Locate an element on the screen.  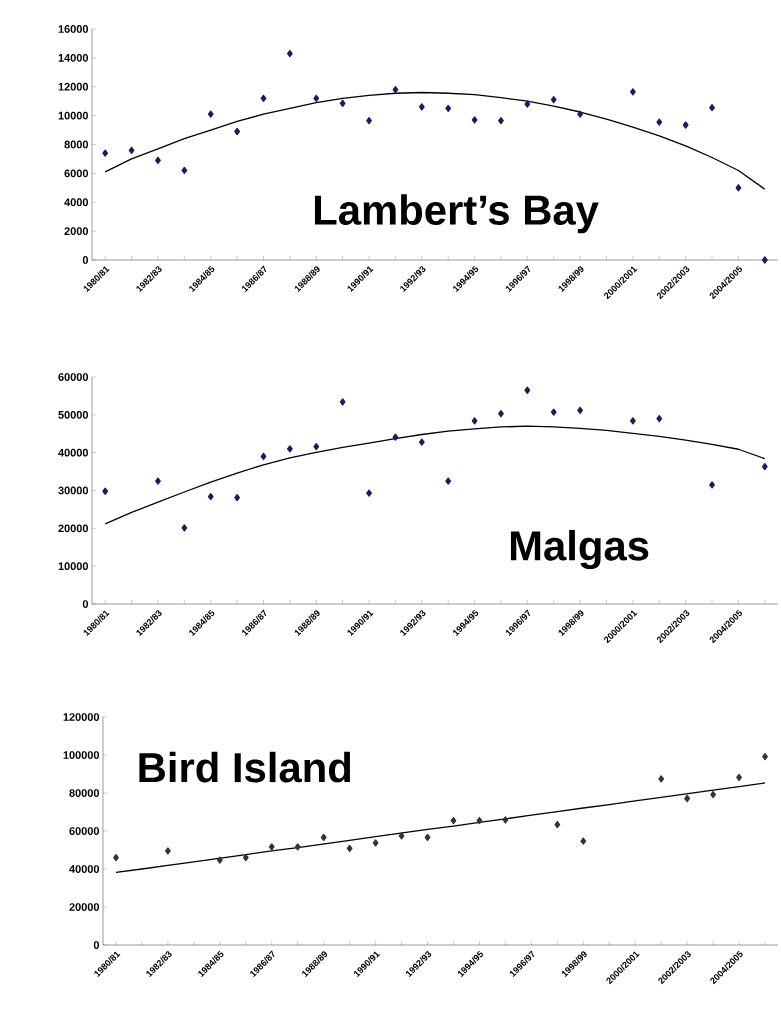
text: Malgas is located at coordinates (579, 549).